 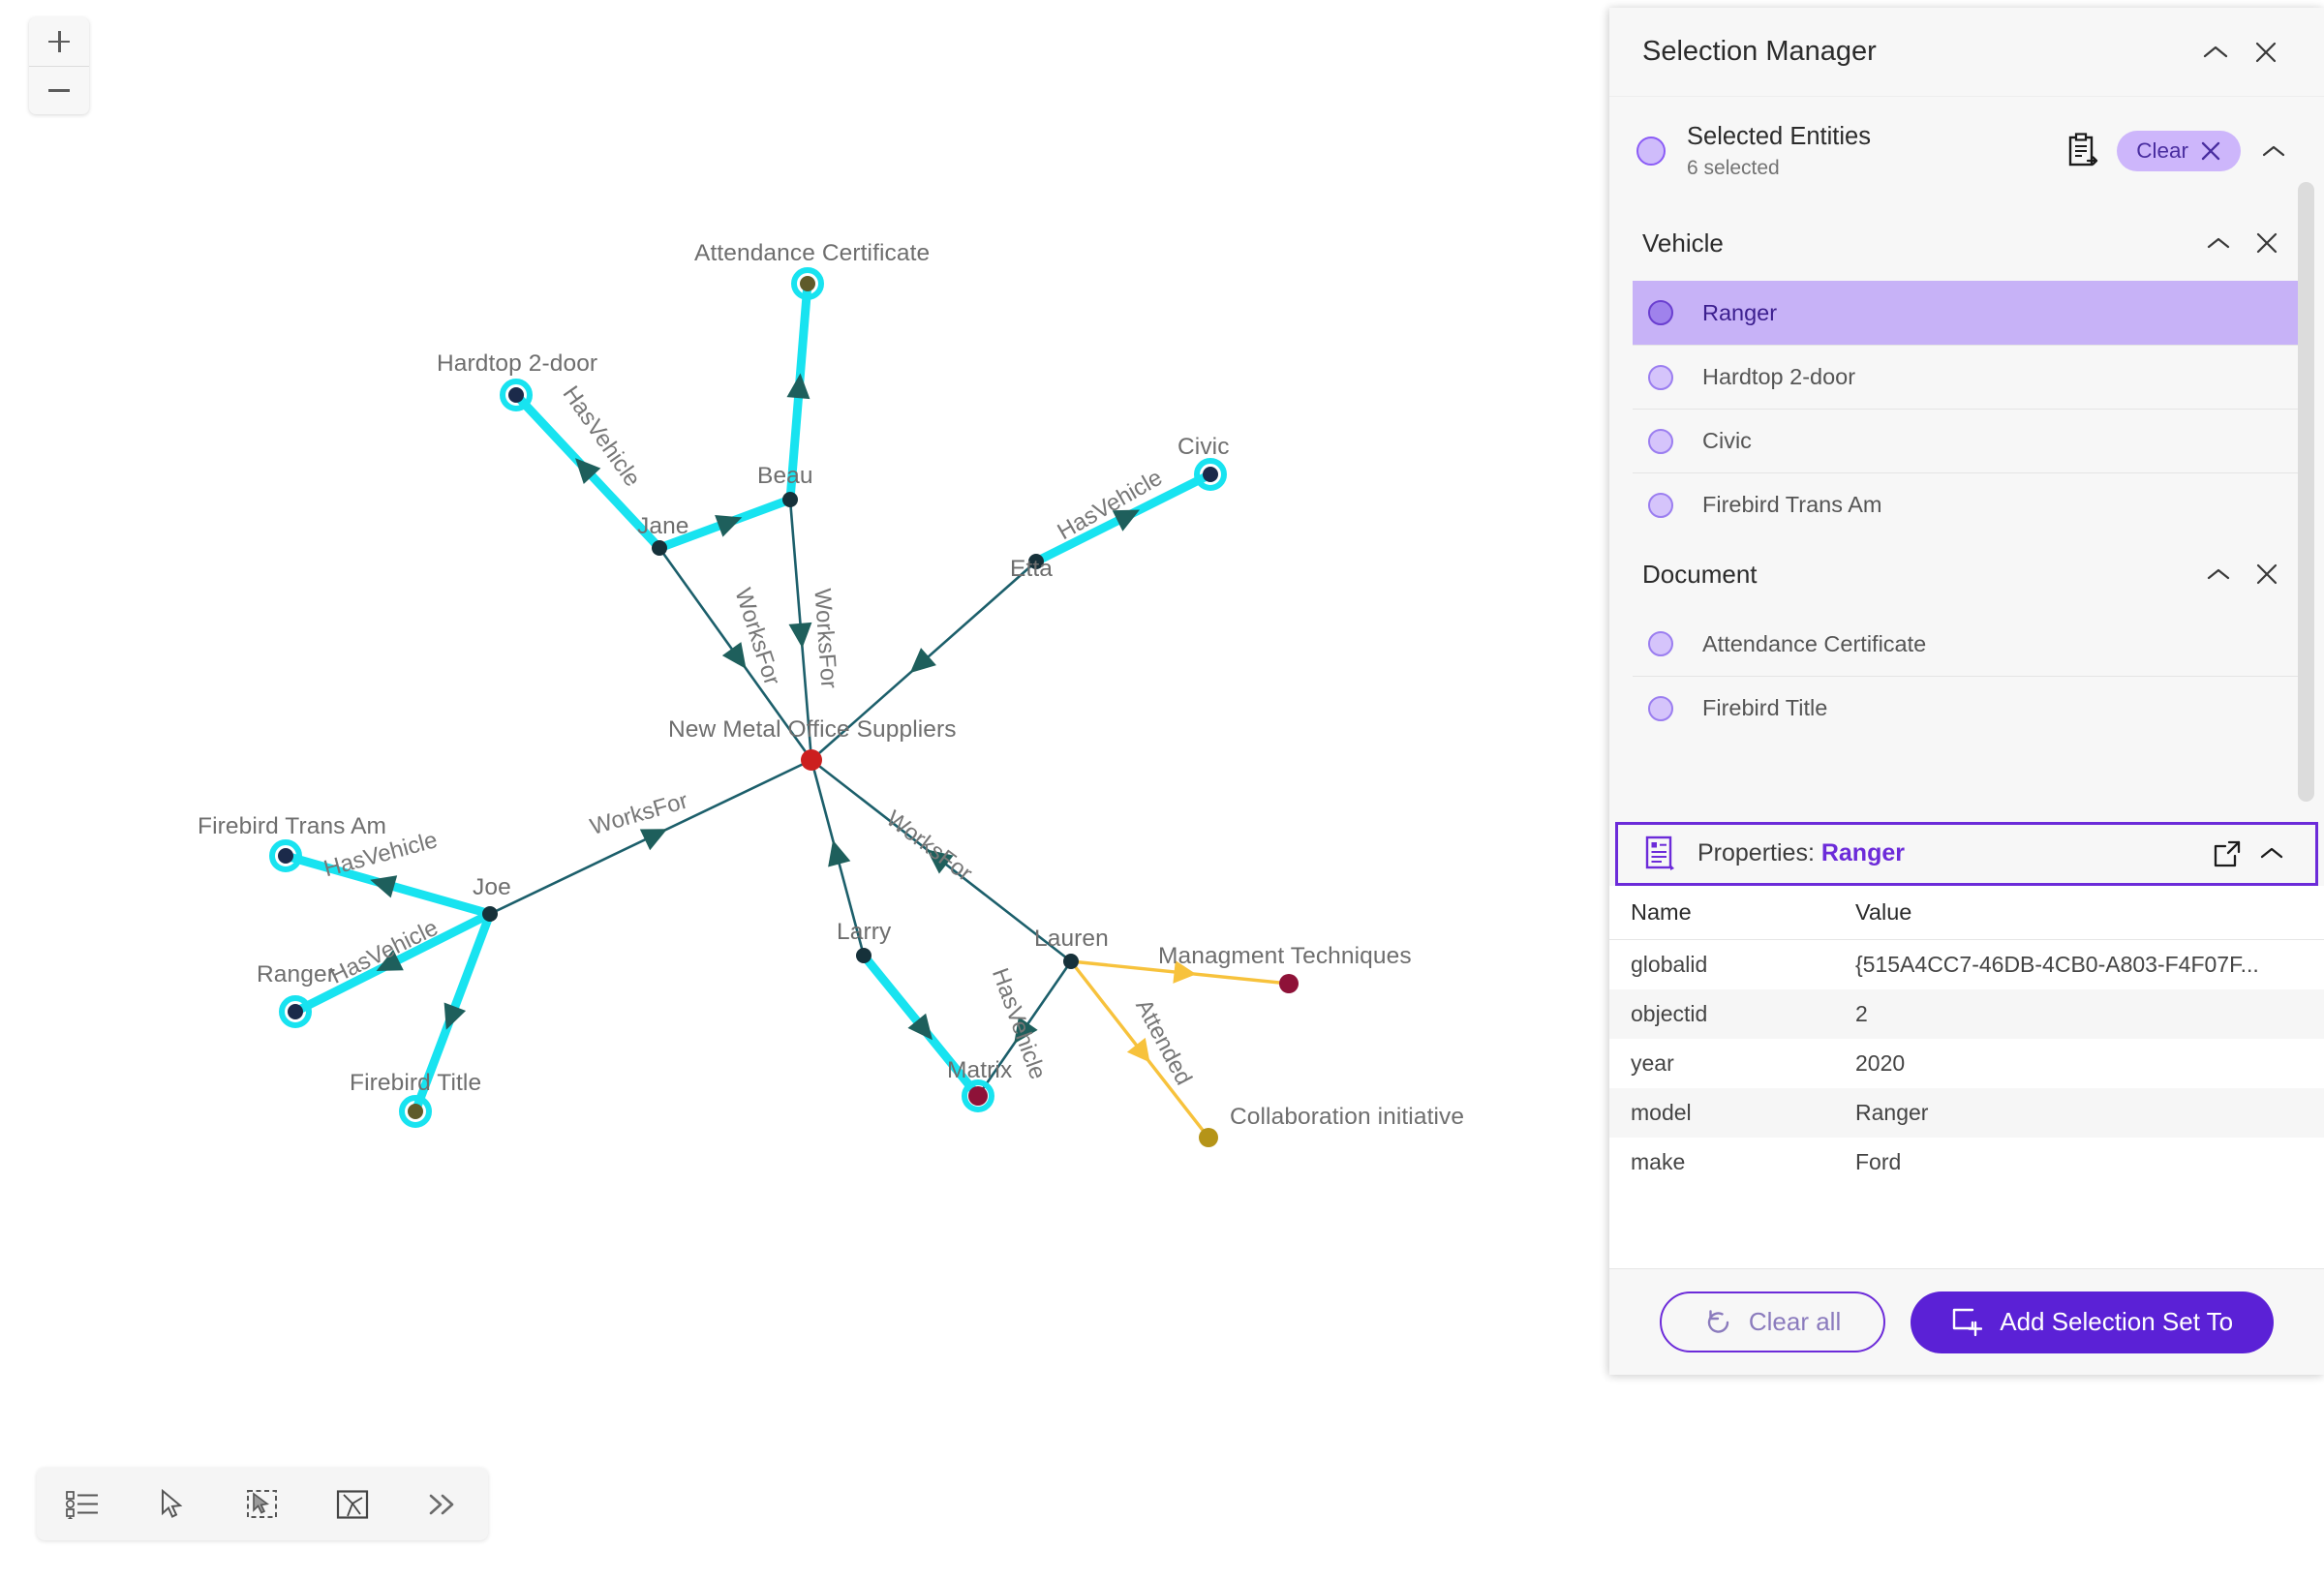 I want to click on panel-footer: Clear all Add Selection Set To, so click(x=1966, y=1321).